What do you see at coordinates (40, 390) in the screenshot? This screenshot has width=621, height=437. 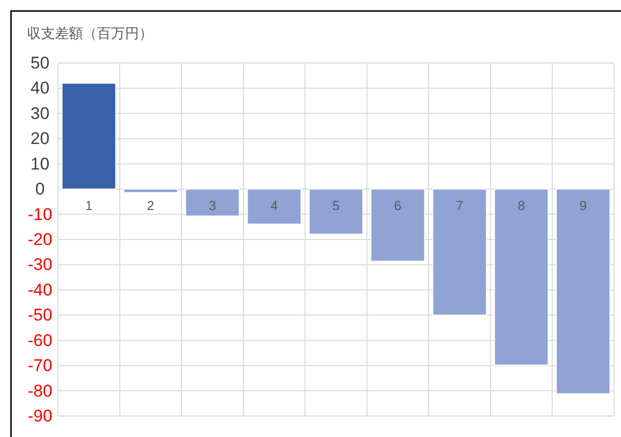 I see `y-tick-label: -80` at bounding box center [40, 390].